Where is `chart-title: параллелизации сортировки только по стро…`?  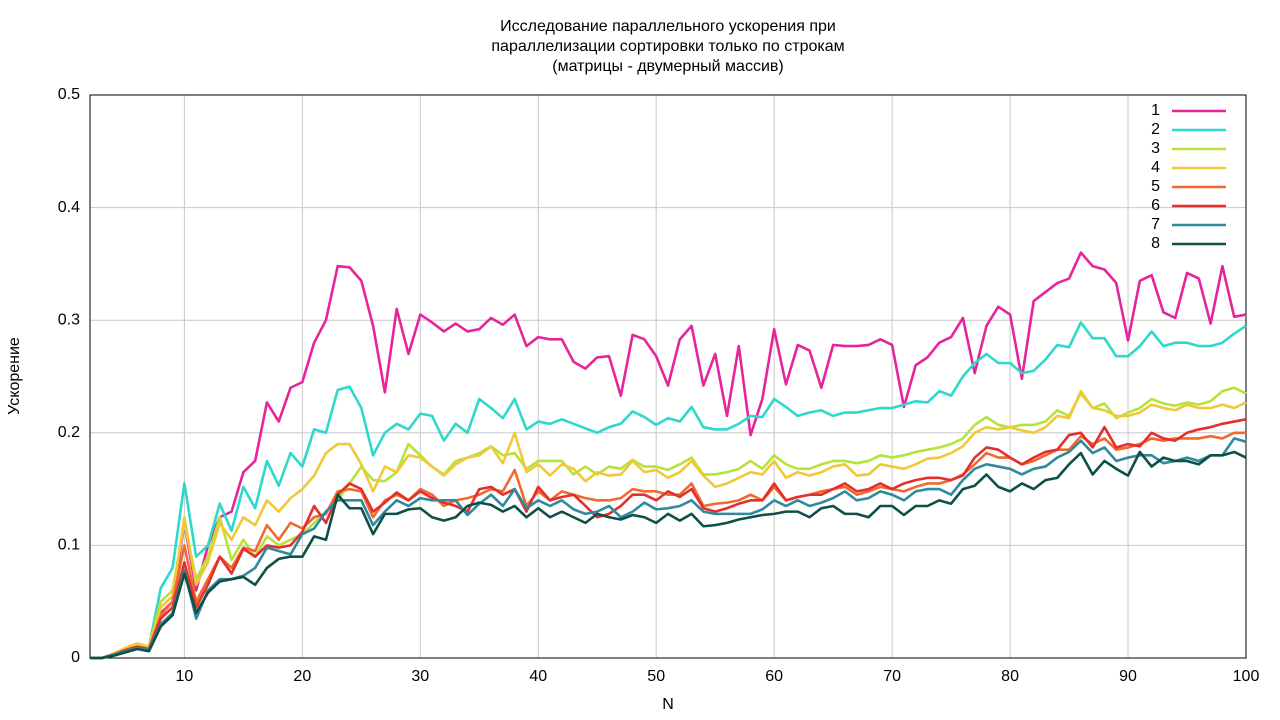 chart-title: параллелизации сортировки только по стро… is located at coordinates (667, 46).